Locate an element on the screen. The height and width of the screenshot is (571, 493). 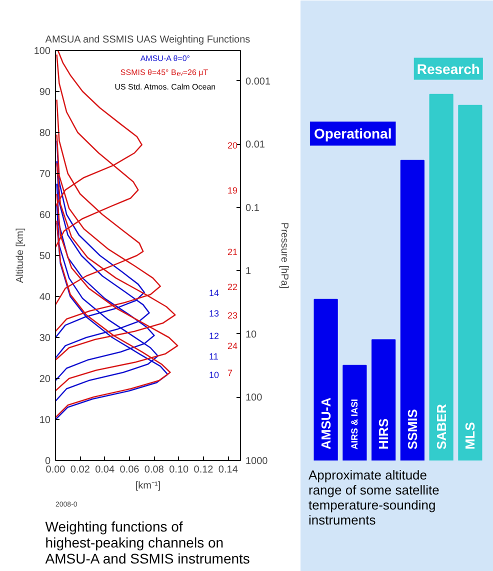
y-tick-label: 100 is located at coordinates (42, 51).